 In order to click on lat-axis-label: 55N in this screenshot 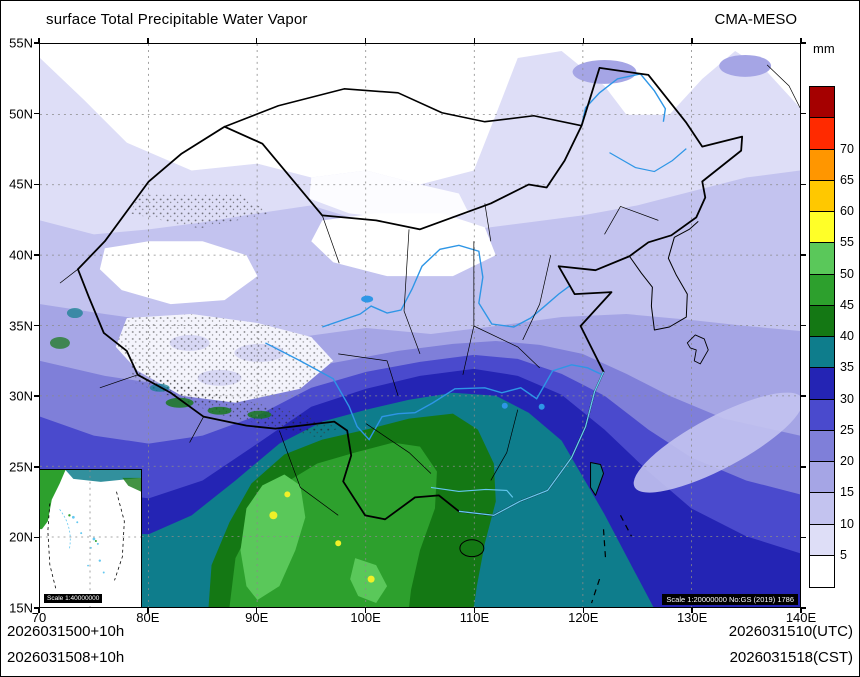, I will do `click(21, 43)`.